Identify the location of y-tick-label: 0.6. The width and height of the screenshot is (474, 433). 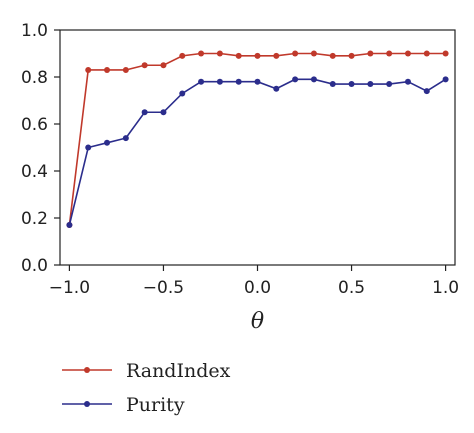
(34, 125).